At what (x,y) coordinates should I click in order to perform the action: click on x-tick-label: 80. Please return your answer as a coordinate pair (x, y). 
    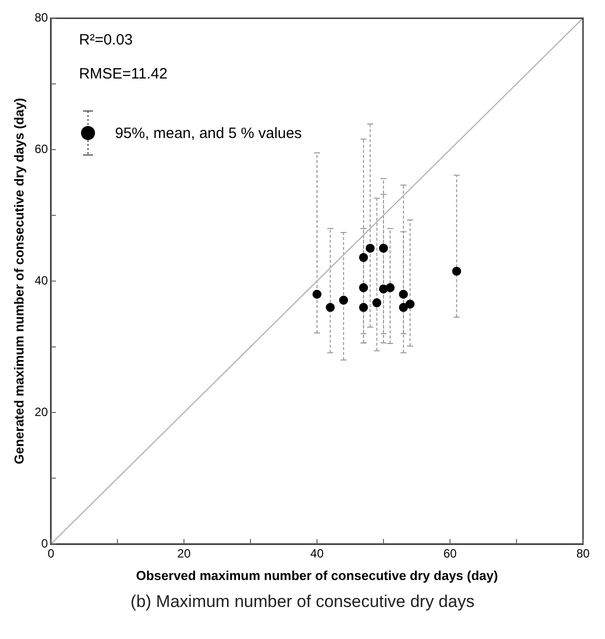
    Looking at the image, I should click on (583, 553).